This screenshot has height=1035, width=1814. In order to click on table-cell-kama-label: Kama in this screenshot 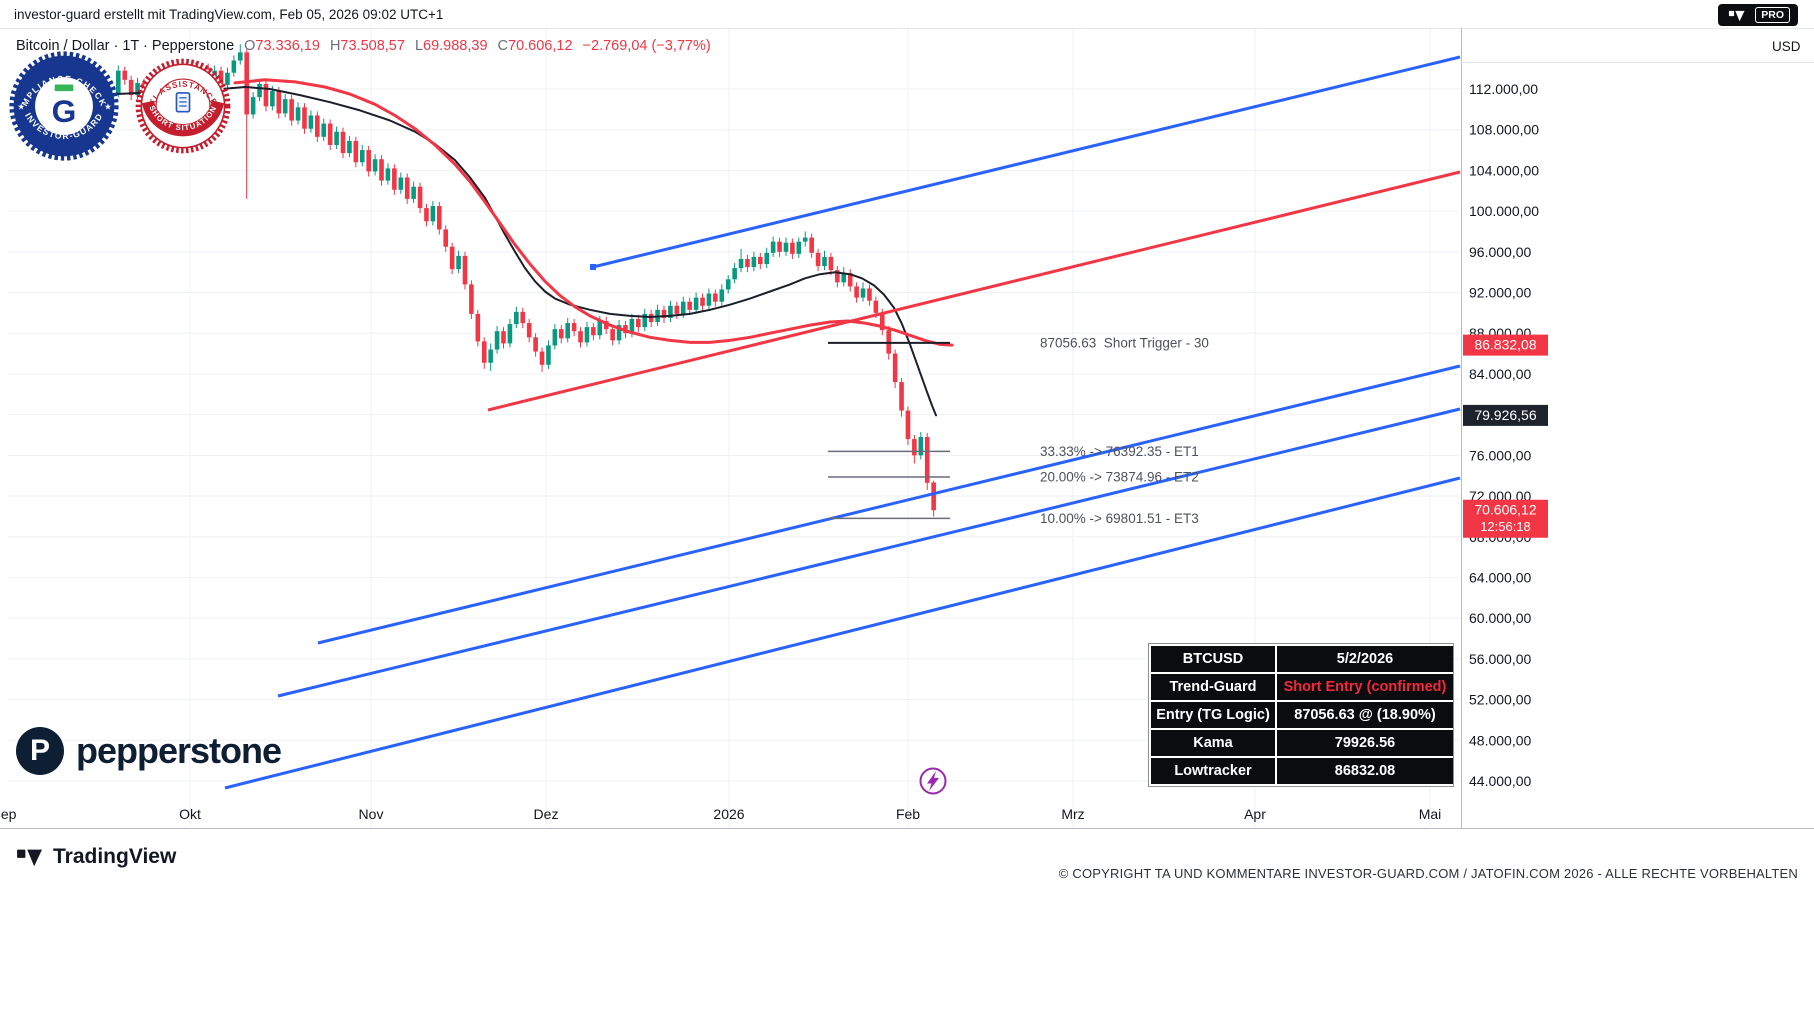, I will do `click(1213, 743)`.